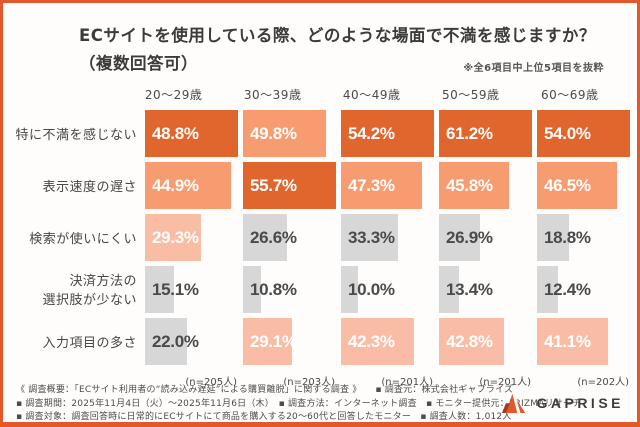 This screenshot has height=427, width=640. I want to click on bar: 42.8%, so click(471, 341).